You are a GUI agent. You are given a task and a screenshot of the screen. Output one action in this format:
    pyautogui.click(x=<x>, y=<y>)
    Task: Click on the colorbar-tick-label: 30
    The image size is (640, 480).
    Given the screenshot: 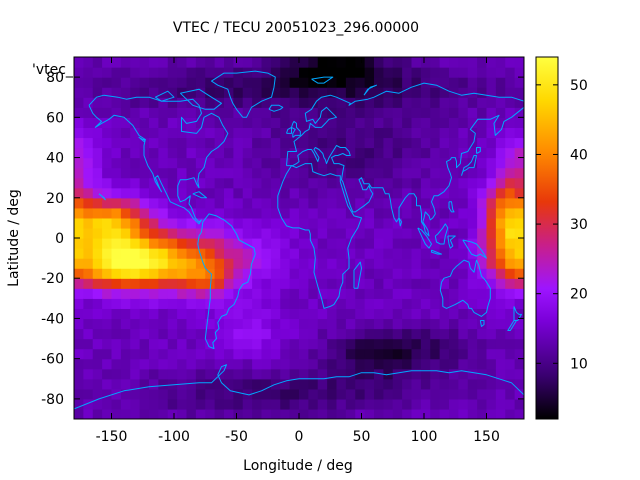 What is the action you would take?
    pyautogui.click(x=579, y=225)
    